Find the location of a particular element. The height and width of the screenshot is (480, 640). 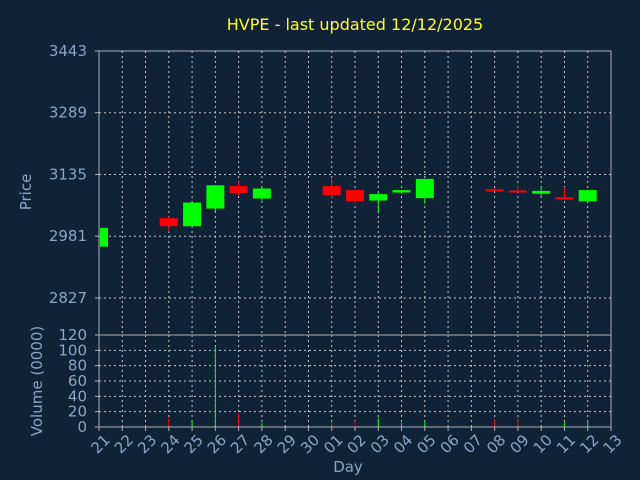

chart-title: HVPE - last updated 12/12/2025 is located at coordinates (355, 24).